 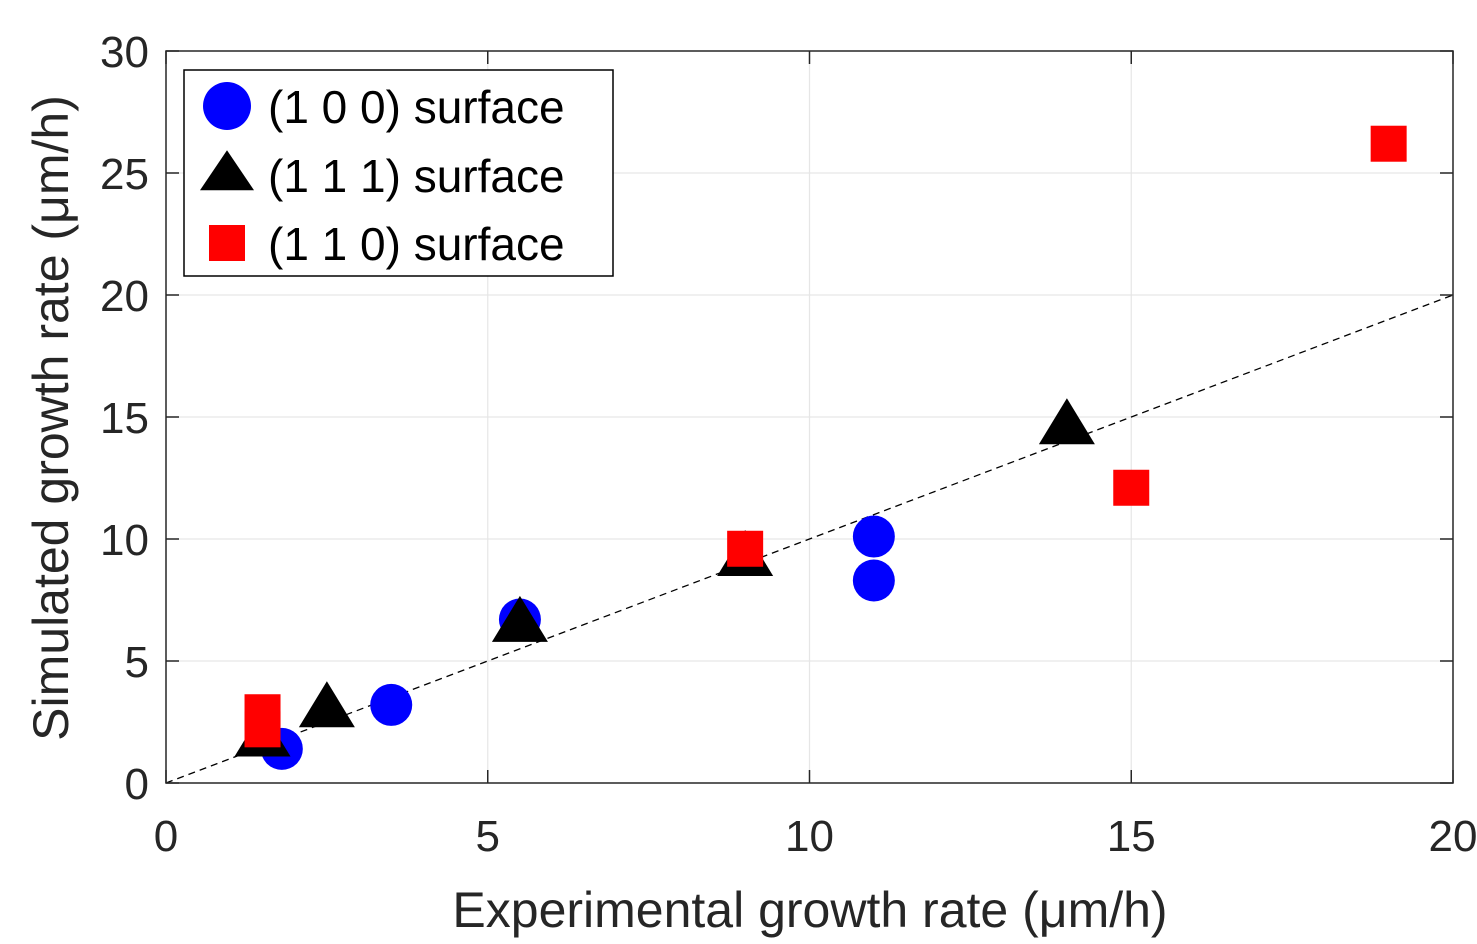 I want to click on y-axis-label: Simulated growth rate (μm/h), so click(x=51, y=418).